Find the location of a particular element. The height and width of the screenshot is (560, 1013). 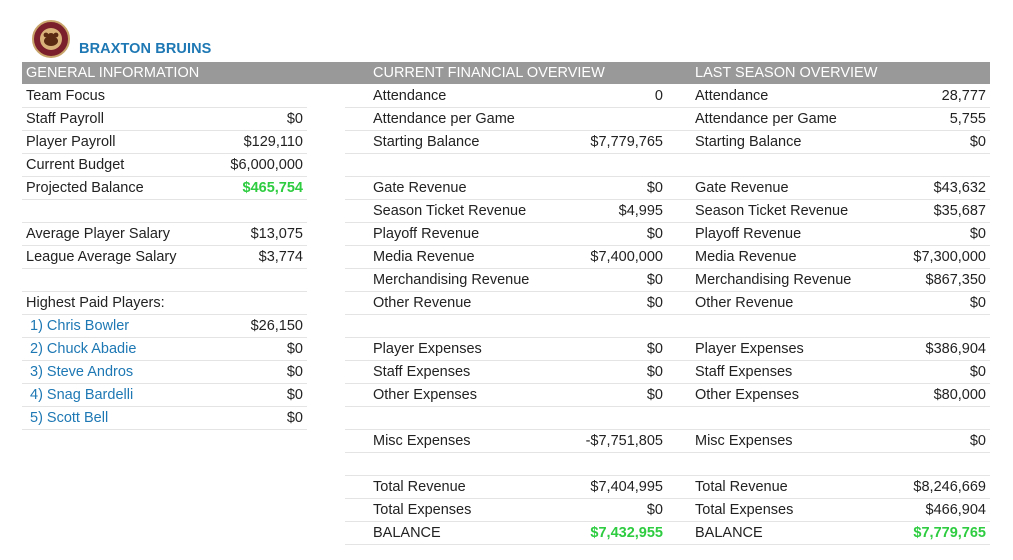

row-projected-balance: Projected Balance $465,754 is located at coordinates (164, 188).